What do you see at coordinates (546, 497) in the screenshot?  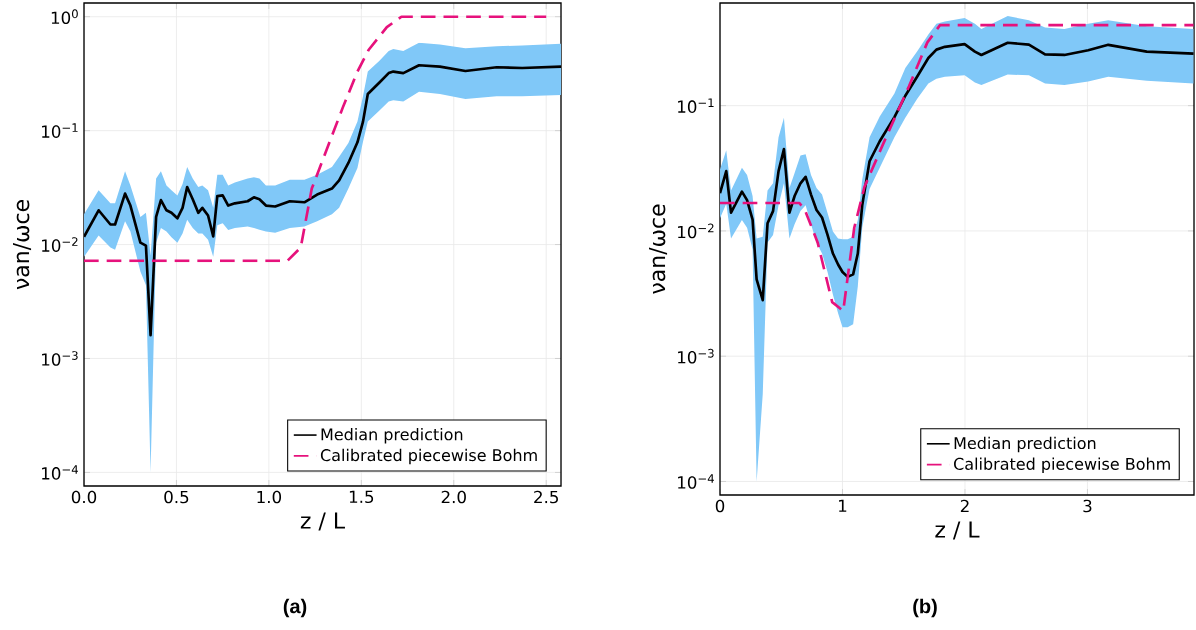 I see `x-tick-label: 2.5` at bounding box center [546, 497].